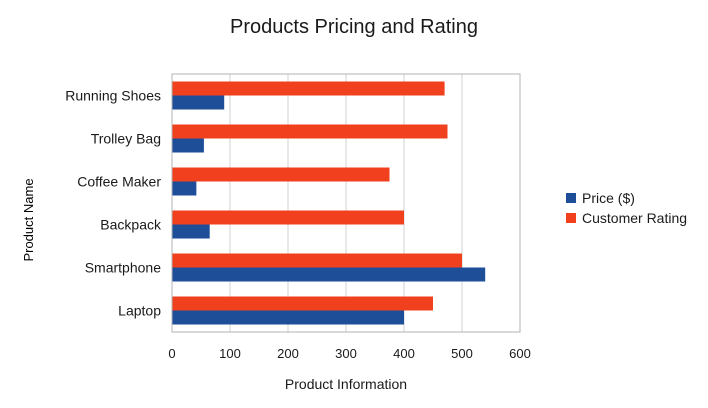 This screenshot has height=408, width=708. What do you see at coordinates (571, 218) in the screenshot?
I see `legend-swatch-rating` at bounding box center [571, 218].